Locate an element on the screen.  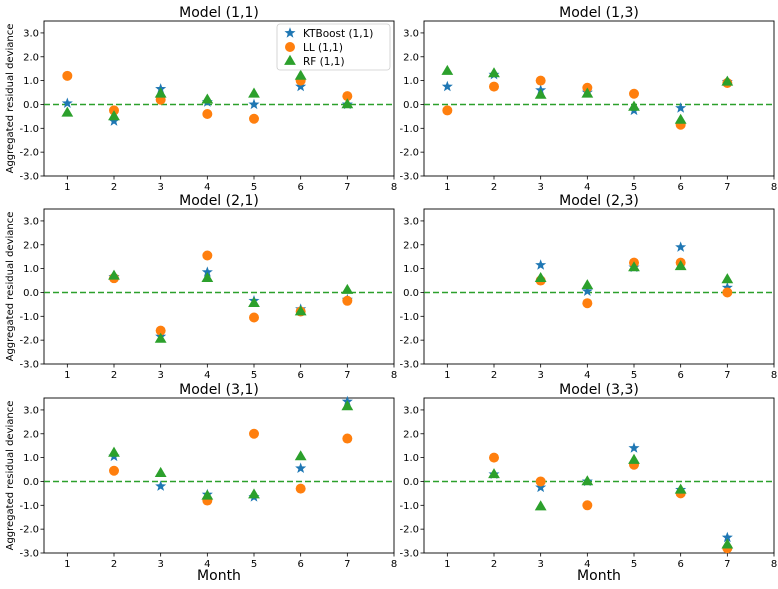
panel-title: Model (3,3) is located at coordinates (599, 390).